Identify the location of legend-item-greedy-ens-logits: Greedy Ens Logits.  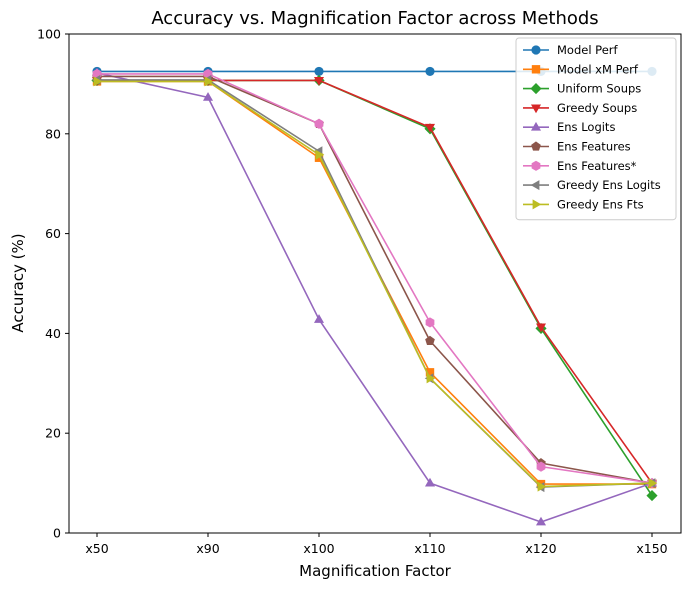
(592, 185).